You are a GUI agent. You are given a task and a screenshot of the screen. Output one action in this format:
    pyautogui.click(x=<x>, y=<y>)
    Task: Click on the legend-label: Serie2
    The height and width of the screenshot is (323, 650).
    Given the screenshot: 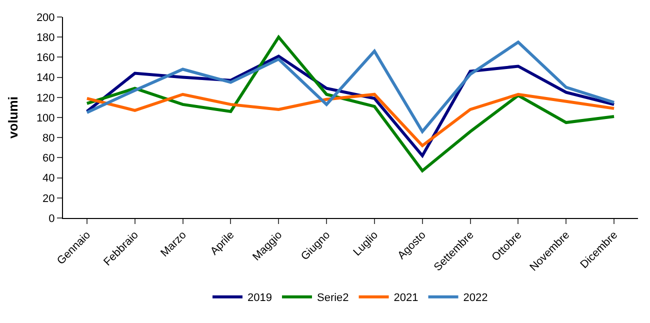 What is the action you would take?
    pyautogui.click(x=332, y=298)
    